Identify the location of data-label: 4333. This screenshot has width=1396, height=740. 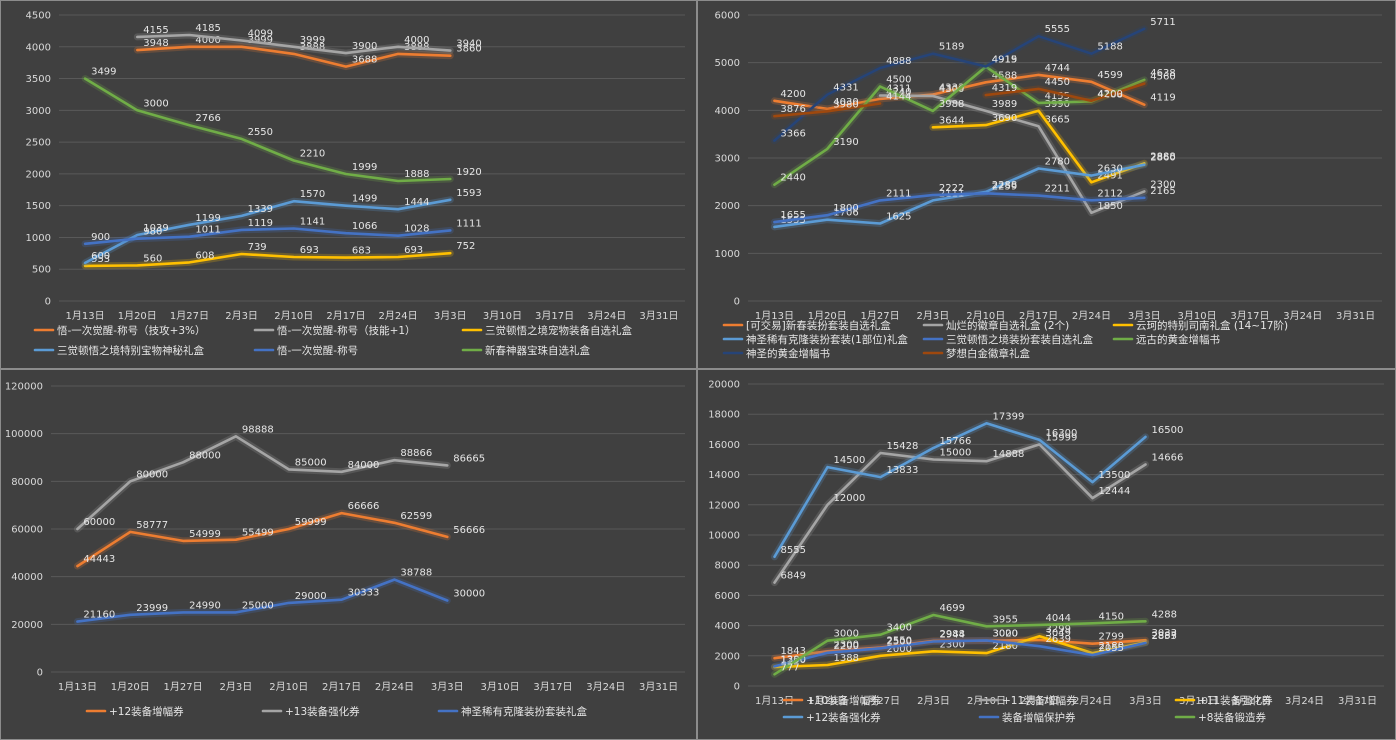
(951, 87).